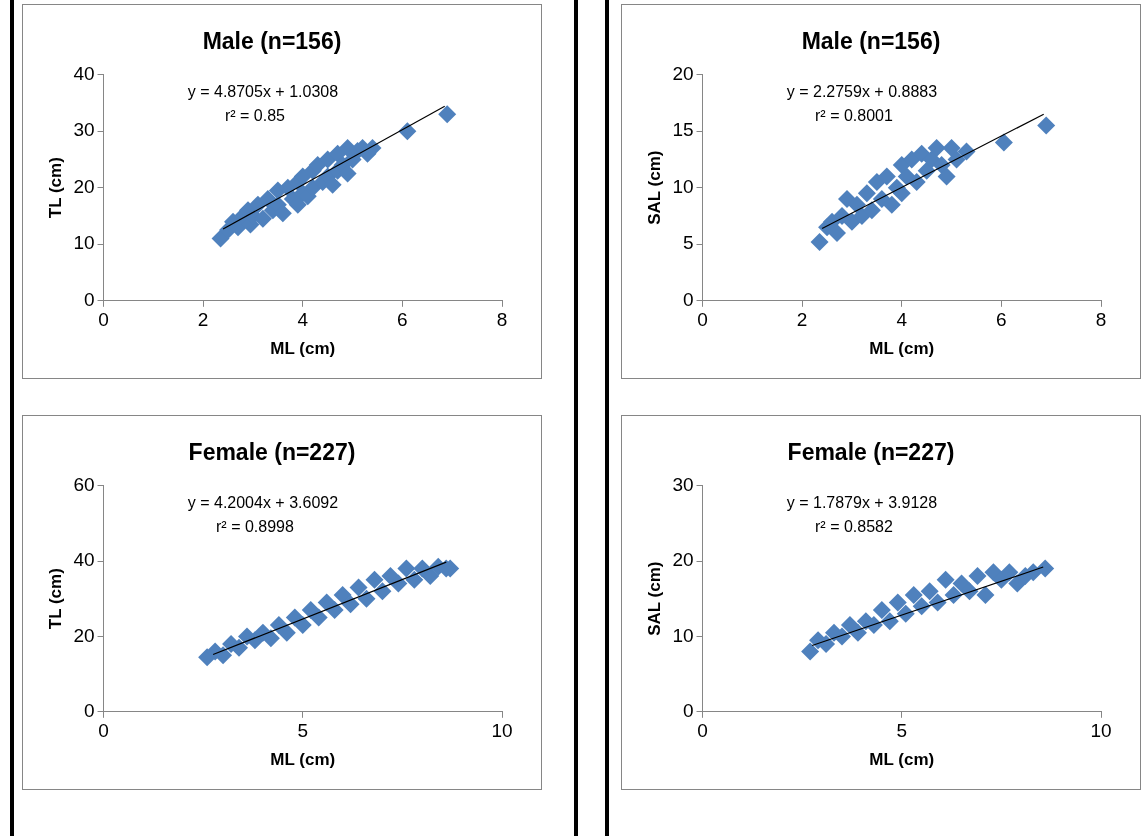  What do you see at coordinates (84, 484) in the screenshot?
I see `y-tick-label: 60` at bounding box center [84, 484].